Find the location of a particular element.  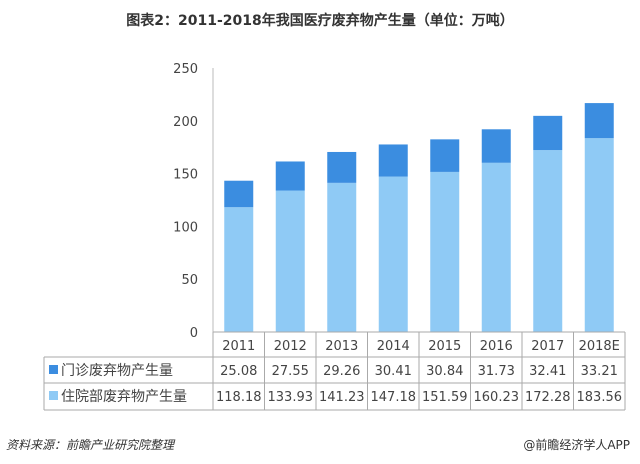

data-label: 183.56 is located at coordinates (600, 397).